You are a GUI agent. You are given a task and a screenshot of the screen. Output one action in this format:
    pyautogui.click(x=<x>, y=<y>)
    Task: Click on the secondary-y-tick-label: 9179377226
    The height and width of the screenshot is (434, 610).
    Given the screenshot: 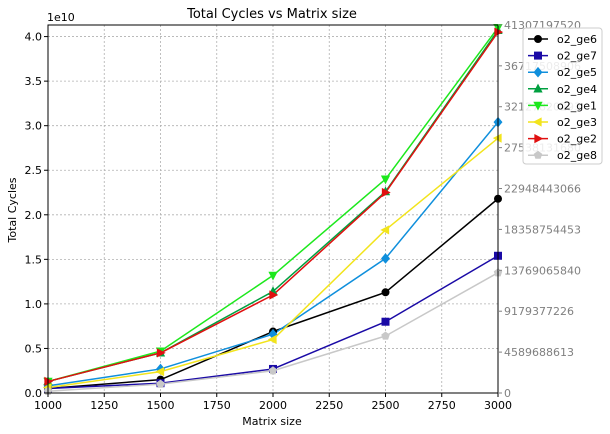 What is the action you would take?
    pyautogui.click(x=539, y=311)
    